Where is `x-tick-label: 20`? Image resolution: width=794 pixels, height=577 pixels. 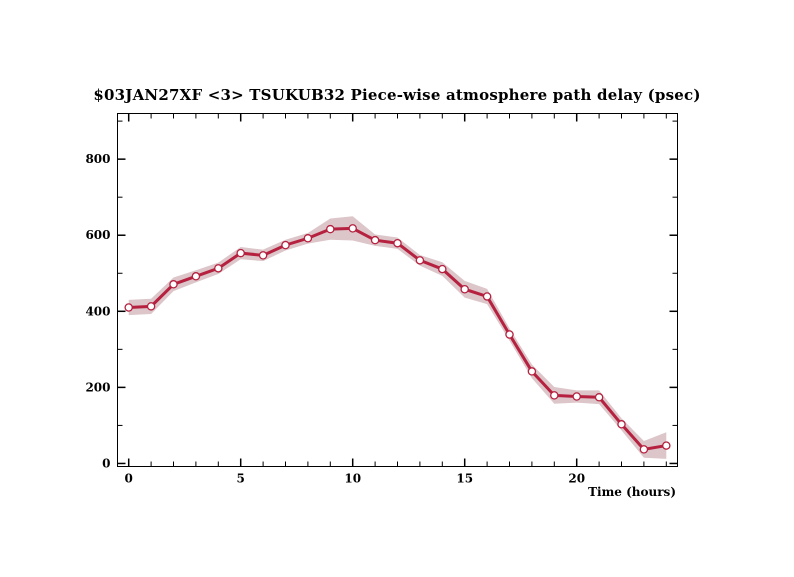
x-tick-label: 20 is located at coordinates (576, 479).